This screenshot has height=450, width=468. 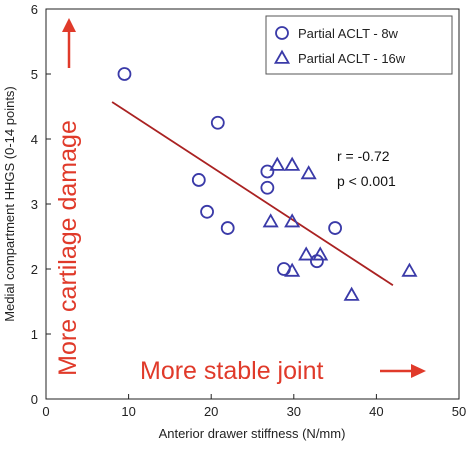 I want to click on legend-label-8w: Partial ACLT - 8w, so click(x=348, y=33).